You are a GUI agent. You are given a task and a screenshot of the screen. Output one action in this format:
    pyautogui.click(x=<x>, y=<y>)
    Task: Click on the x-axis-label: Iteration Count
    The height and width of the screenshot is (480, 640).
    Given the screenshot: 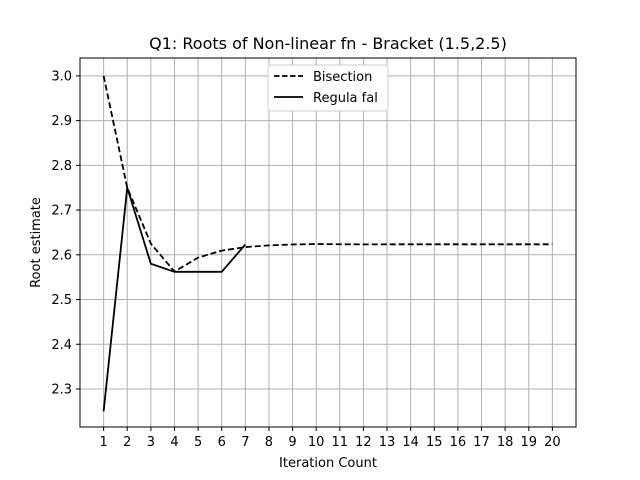 What is the action you would take?
    pyautogui.click(x=328, y=463)
    